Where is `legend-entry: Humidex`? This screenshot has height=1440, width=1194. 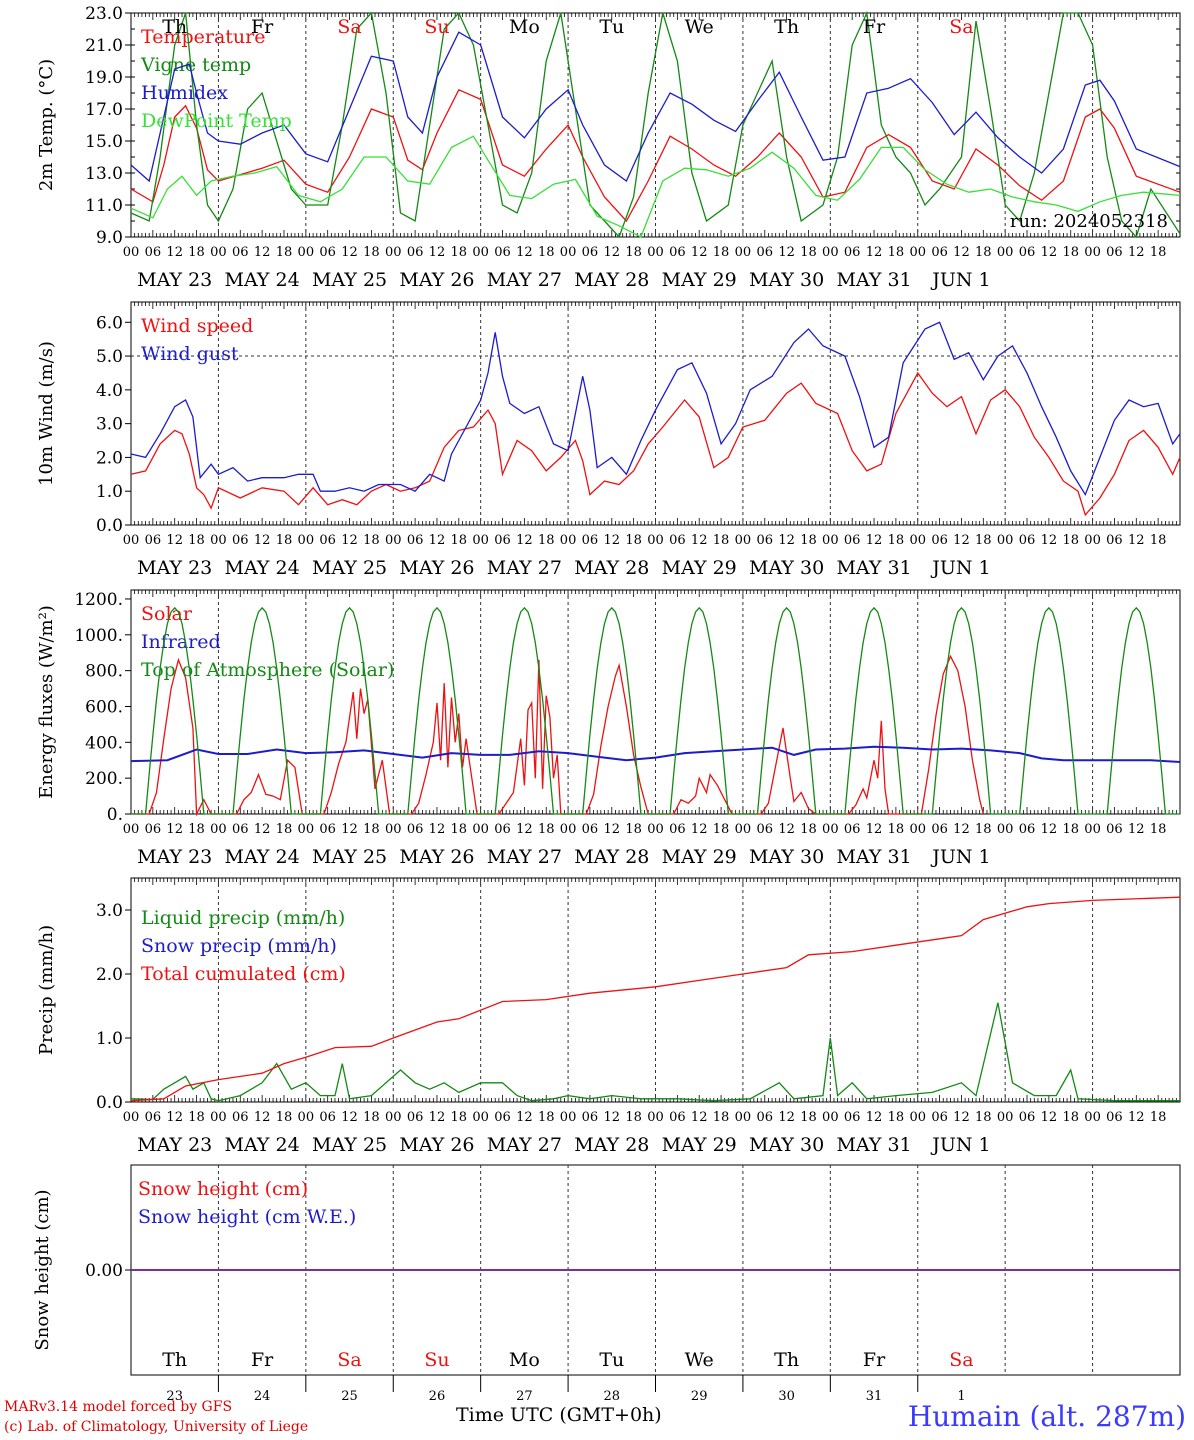 legend-entry: Humidex is located at coordinates (184, 93).